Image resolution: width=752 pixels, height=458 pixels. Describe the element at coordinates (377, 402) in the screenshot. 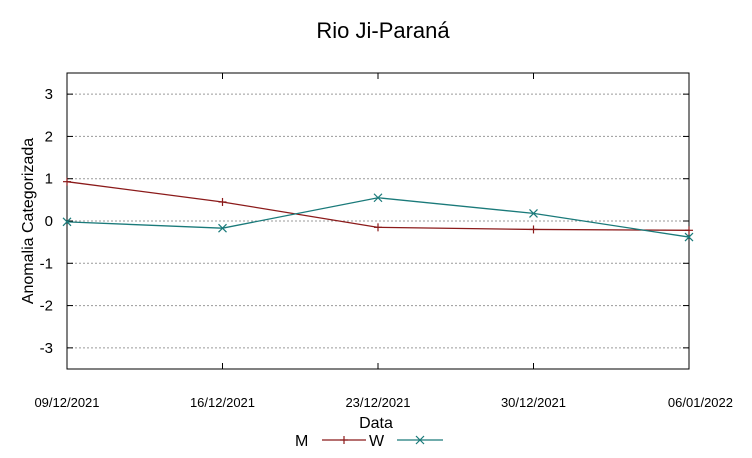

I see `x-tick-label: 23/12/2021` at that location.